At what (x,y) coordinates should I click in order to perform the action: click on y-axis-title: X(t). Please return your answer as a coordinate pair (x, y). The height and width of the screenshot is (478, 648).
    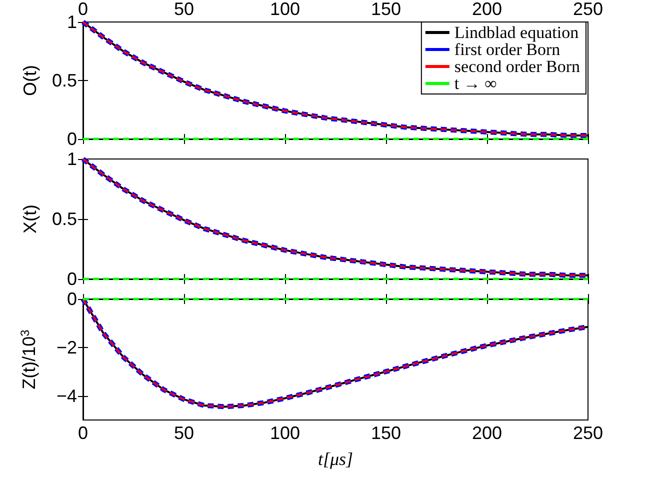
    Looking at the image, I should click on (30, 219).